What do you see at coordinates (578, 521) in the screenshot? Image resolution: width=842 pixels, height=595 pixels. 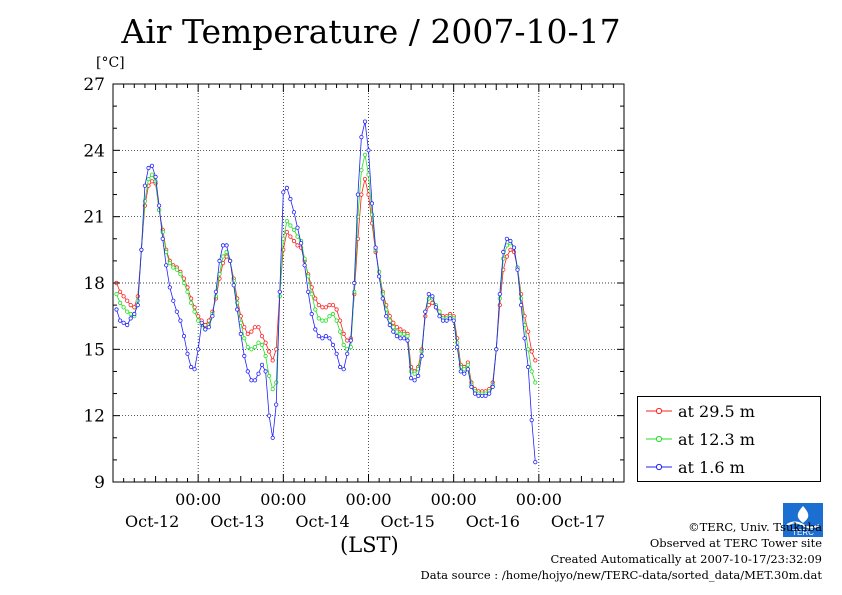 I see `x-tick-day-label: Oct-17` at bounding box center [578, 521].